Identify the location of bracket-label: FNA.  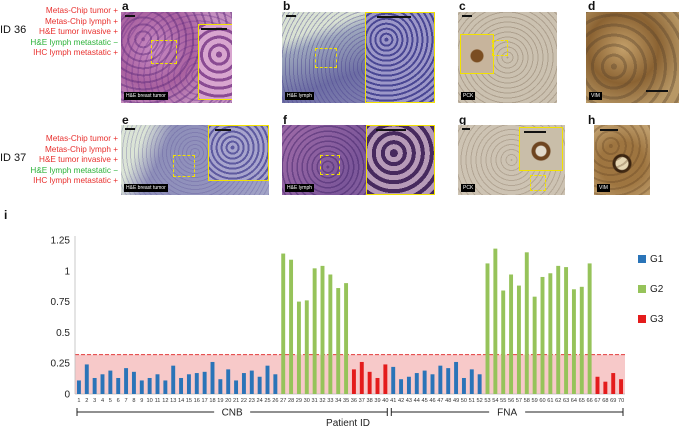
(507, 413).